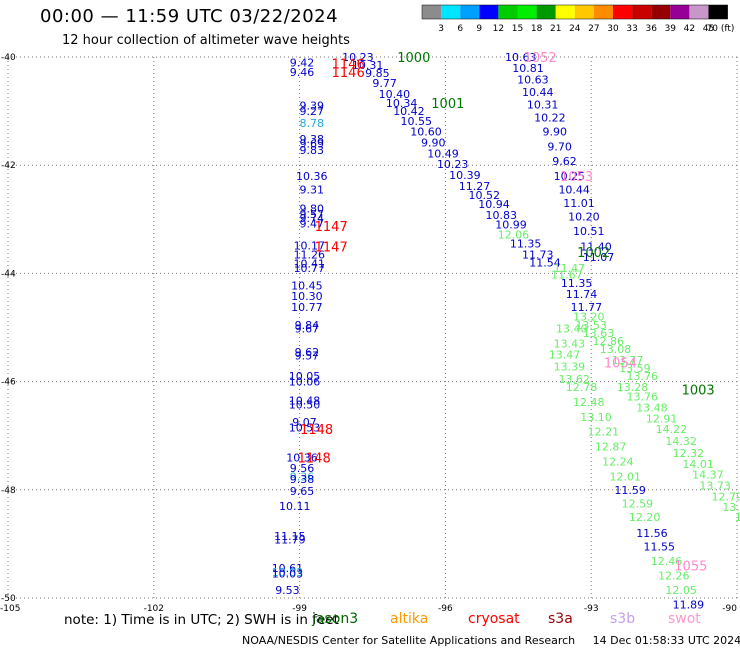 The image size is (740, 650). Describe the element at coordinates (305, 401) in the screenshot. I see `wave-height-value: 10.48` at that location.